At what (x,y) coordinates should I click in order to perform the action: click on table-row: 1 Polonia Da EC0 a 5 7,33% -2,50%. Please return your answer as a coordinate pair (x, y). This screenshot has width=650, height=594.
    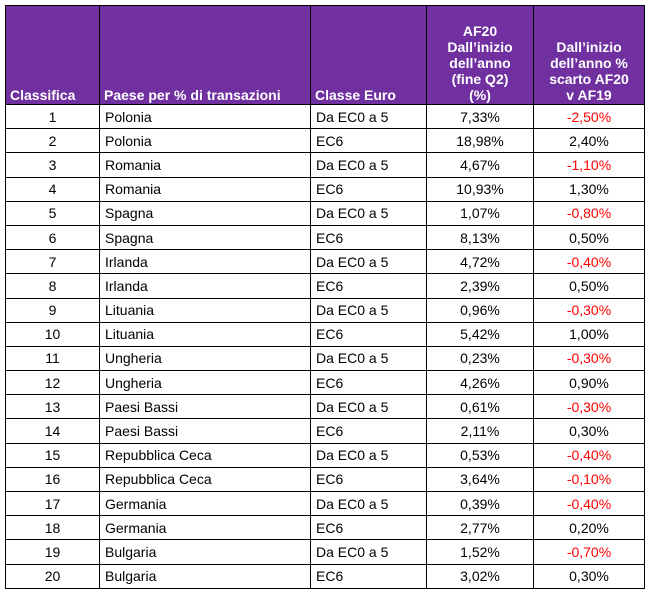
    Looking at the image, I should click on (325, 116).